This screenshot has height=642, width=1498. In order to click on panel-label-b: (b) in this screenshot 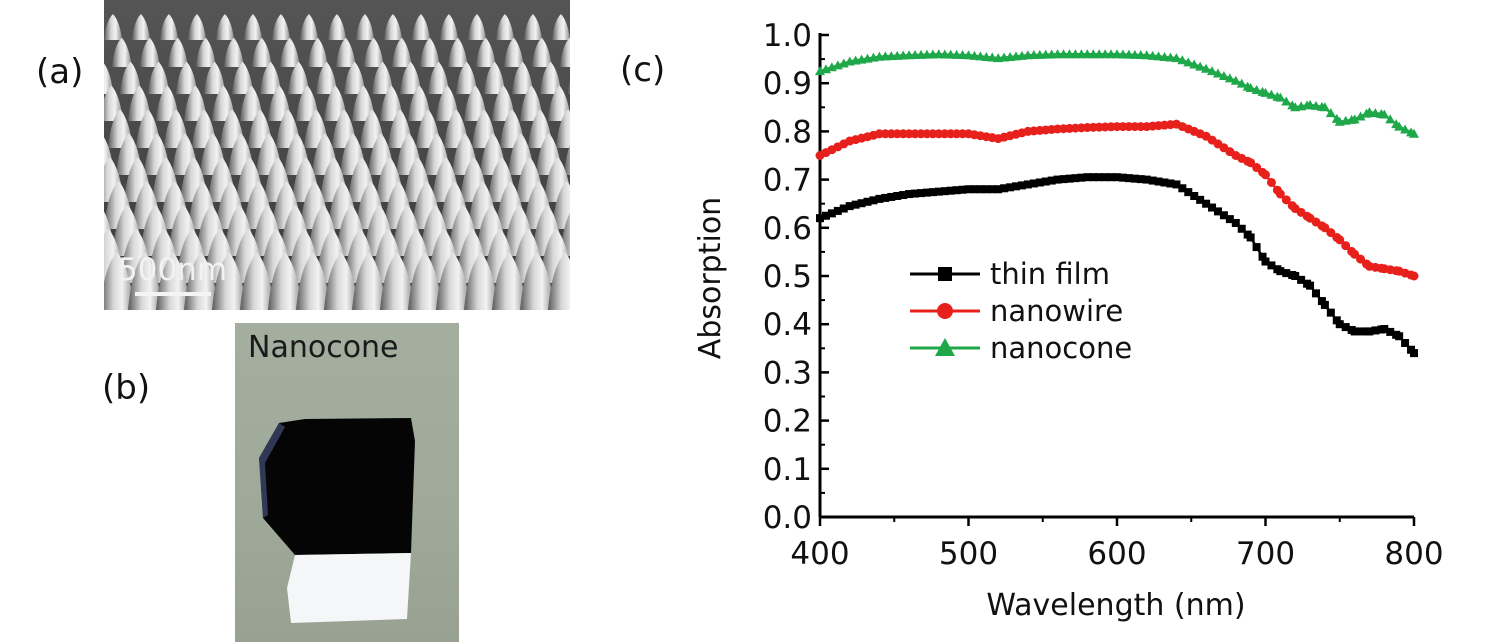, I will do `click(126, 388)`.